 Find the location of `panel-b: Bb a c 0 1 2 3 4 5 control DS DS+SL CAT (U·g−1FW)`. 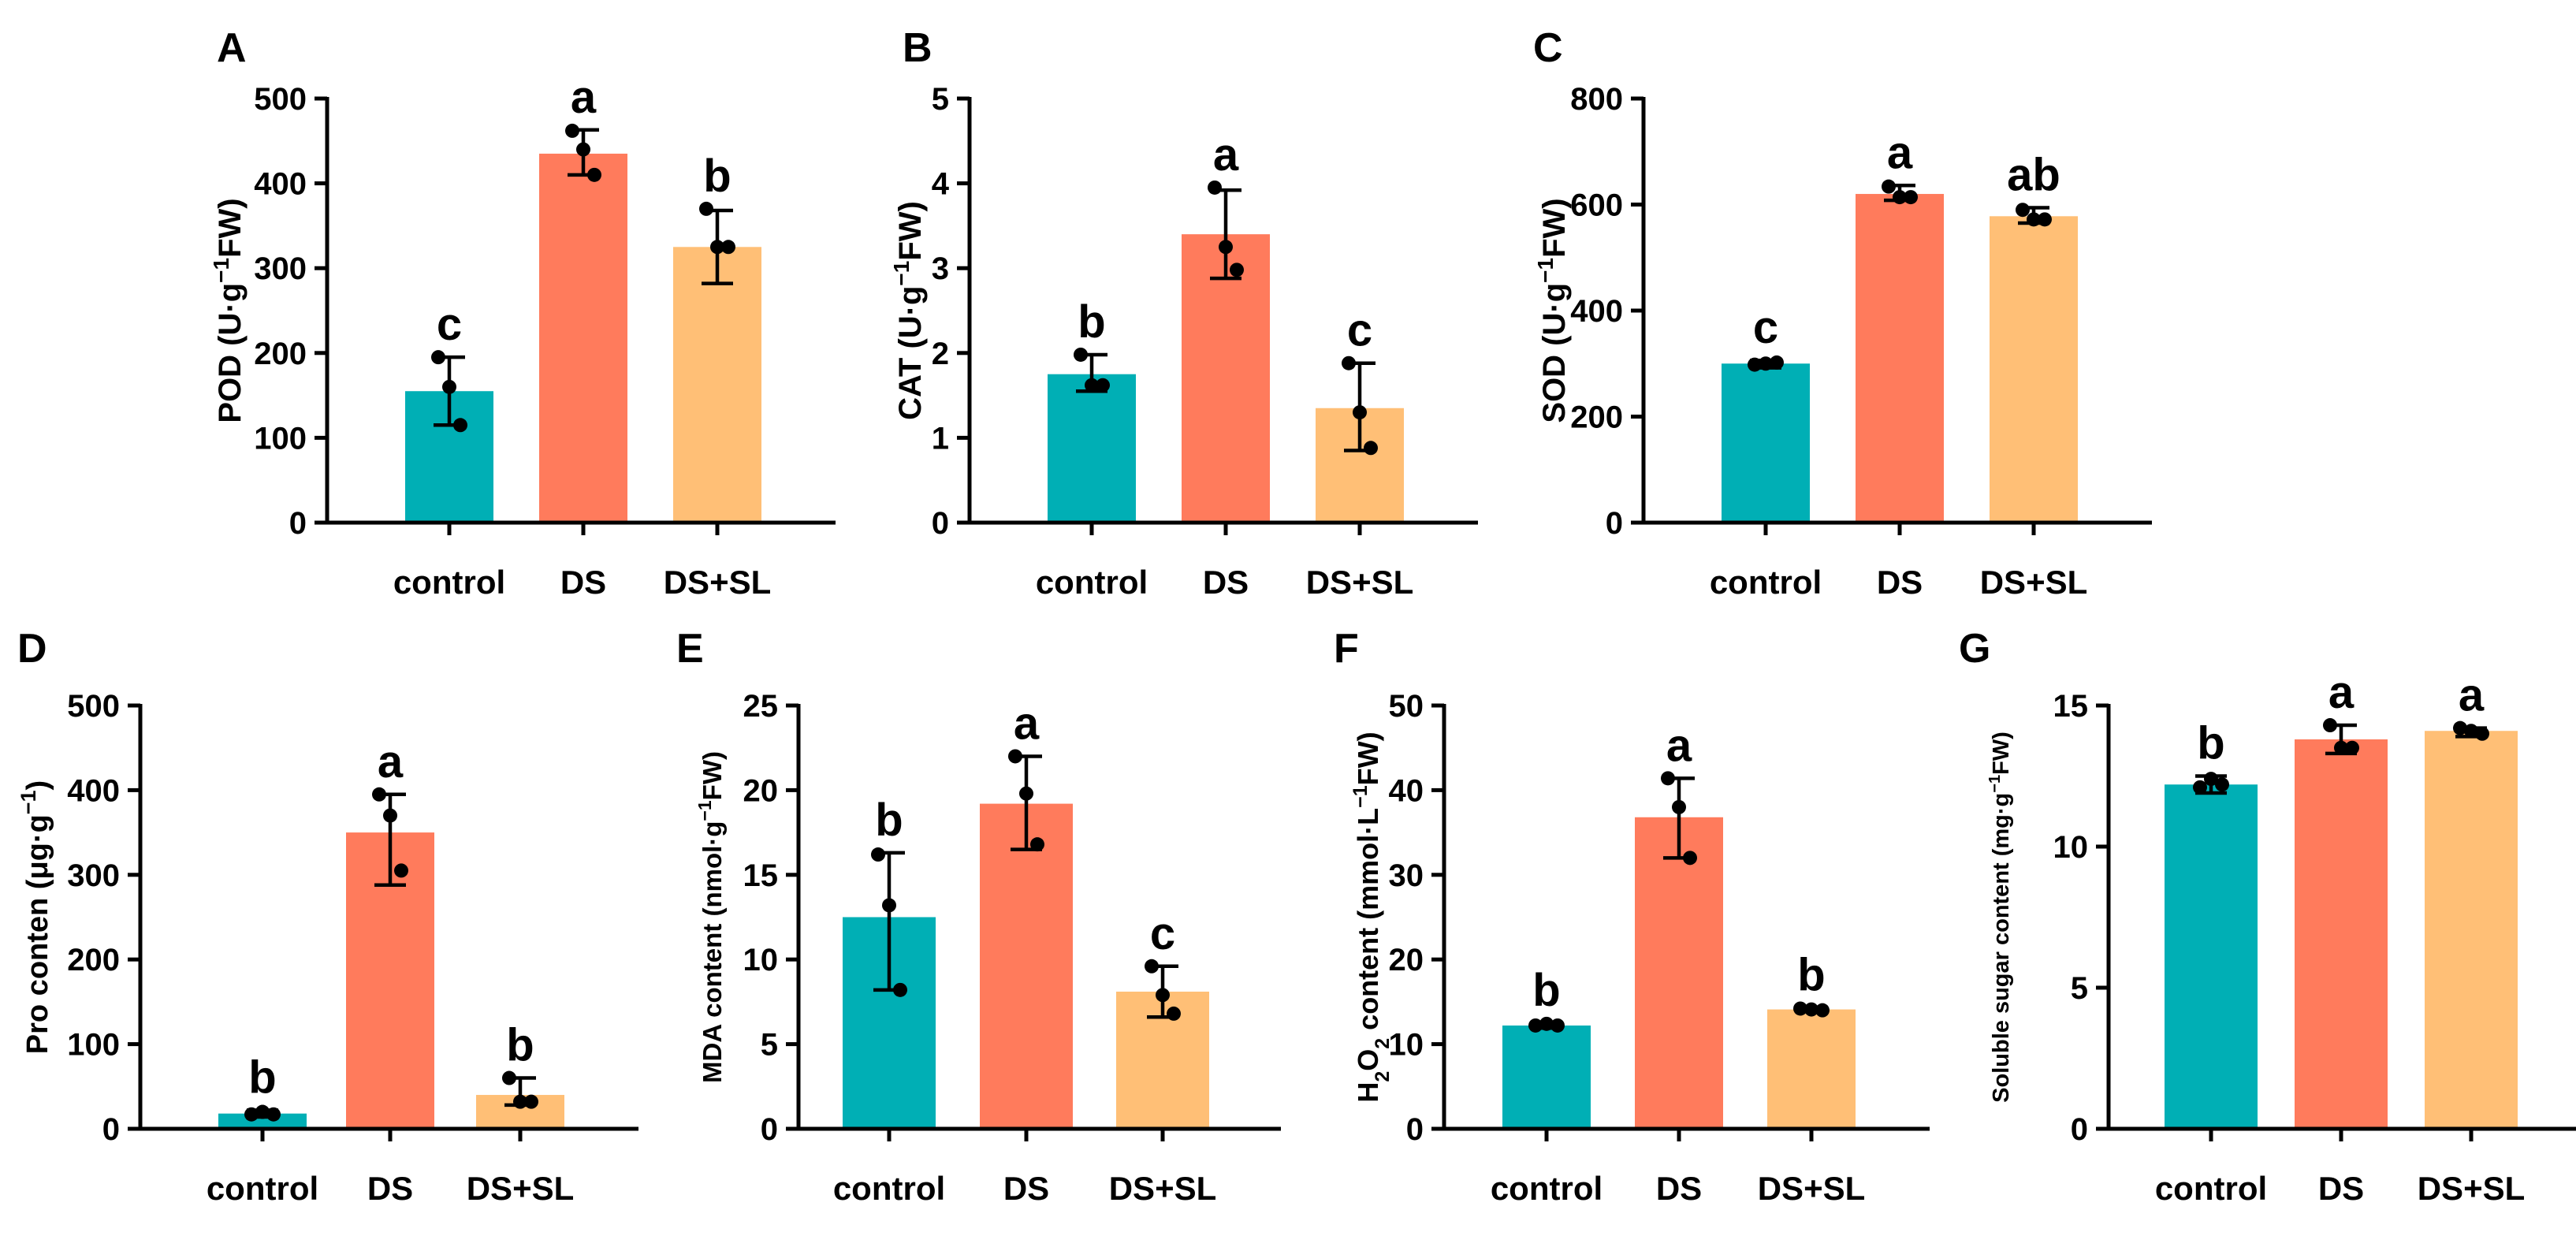

panel-b: Bb a c 0 1 2 3 4 5 control DS DS+SL CAT (U·g−1FW) is located at coordinates (1183, 313).